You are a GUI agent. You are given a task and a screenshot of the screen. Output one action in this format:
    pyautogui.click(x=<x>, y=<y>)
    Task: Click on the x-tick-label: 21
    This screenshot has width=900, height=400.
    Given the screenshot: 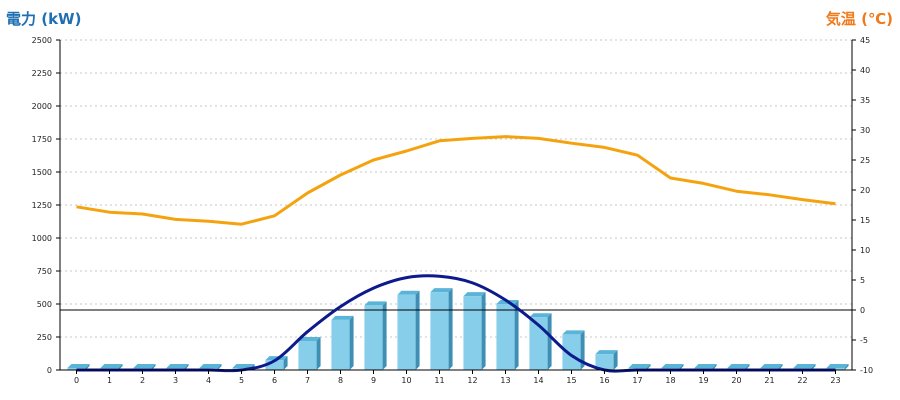 What is the action you would take?
    pyautogui.click(x=769, y=380)
    